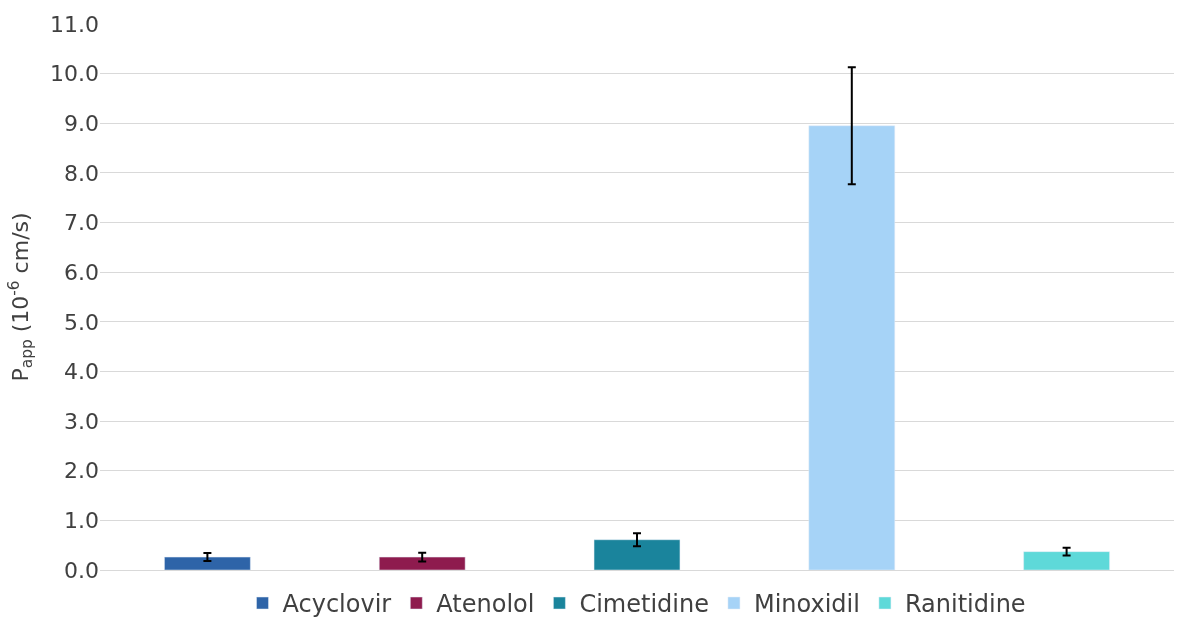 This screenshot has height=638, width=1194. Describe the element at coordinates (81, 372) in the screenshot. I see `y-tick-label: 4.0` at that location.